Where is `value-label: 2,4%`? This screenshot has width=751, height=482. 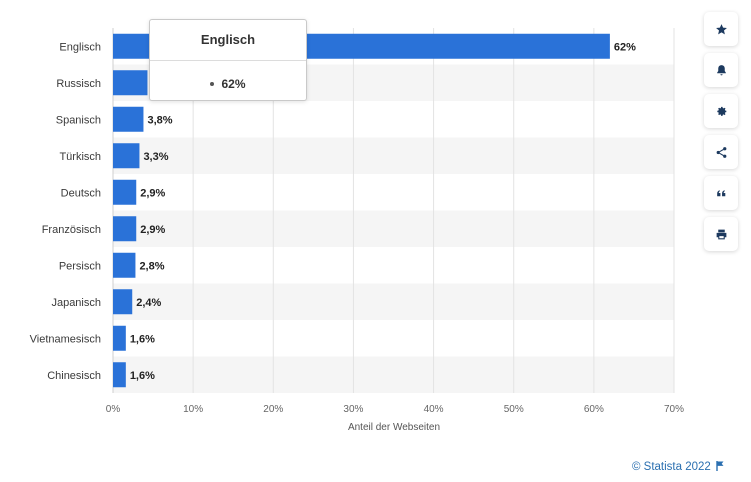 value-label: 2,4% is located at coordinates (148, 303).